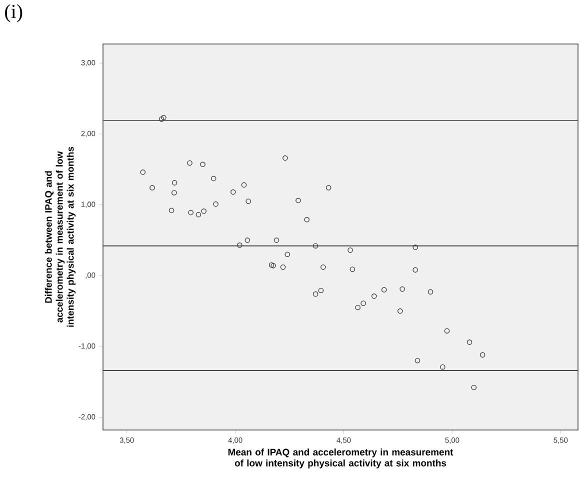  I want to click on chart-title: (i), so click(13, 13).